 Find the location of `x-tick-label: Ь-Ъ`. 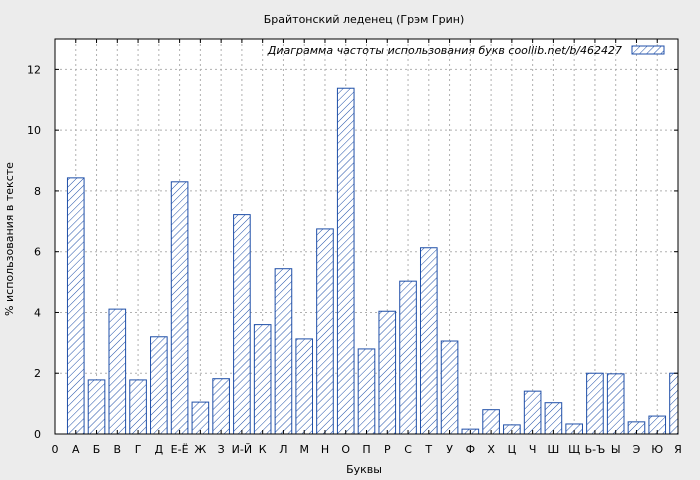

x-tick-label: Ь-Ъ is located at coordinates (595, 449).